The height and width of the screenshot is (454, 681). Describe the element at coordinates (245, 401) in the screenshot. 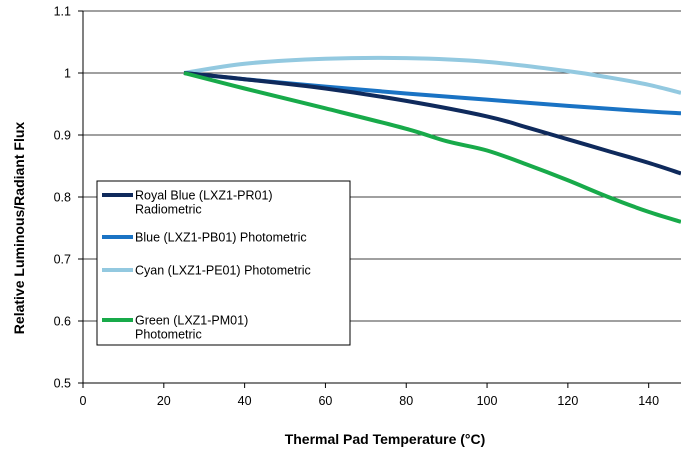

I see `x-tick-label: 40` at that location.